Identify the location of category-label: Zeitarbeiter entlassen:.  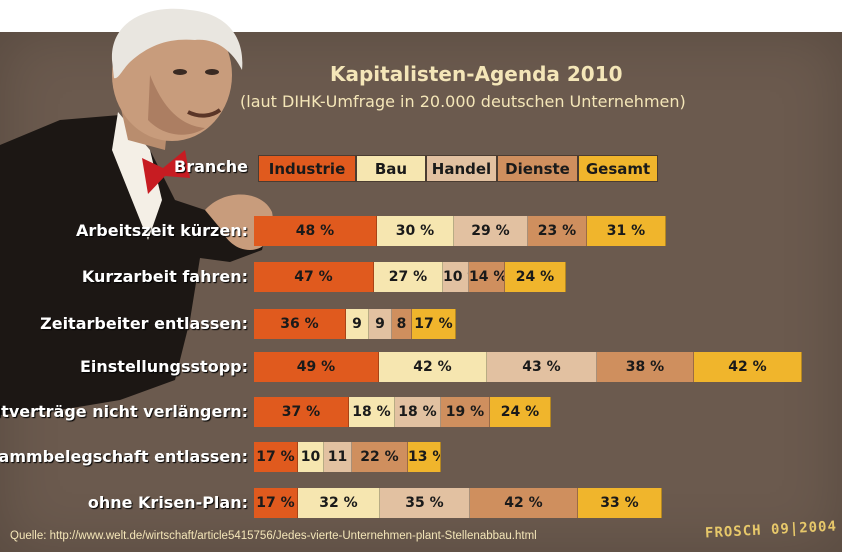
(144, 323).